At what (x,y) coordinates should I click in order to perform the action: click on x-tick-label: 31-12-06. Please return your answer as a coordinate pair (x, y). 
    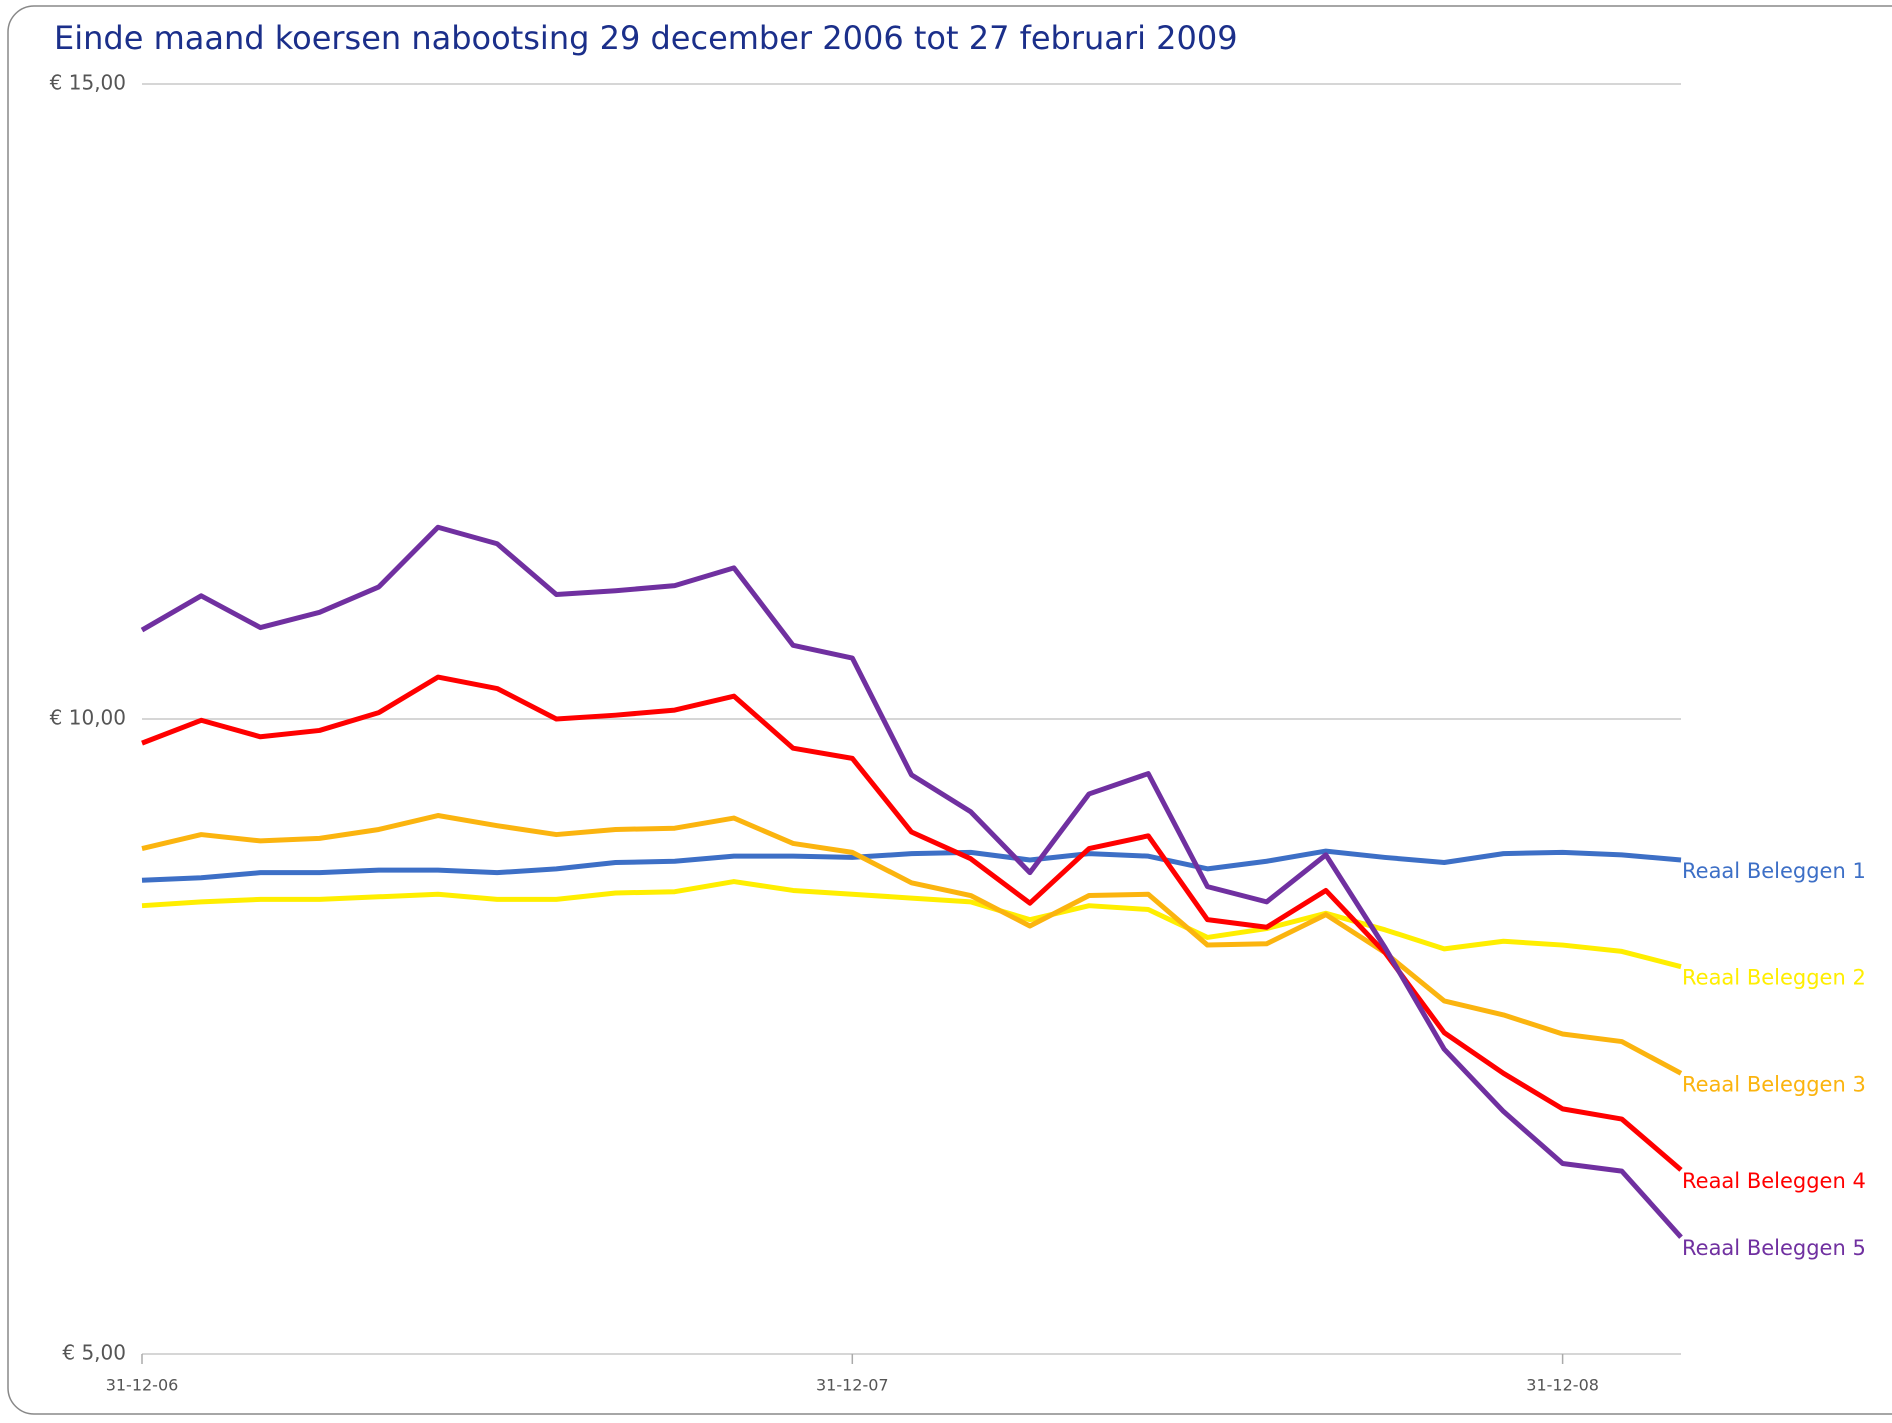
    Looking at the image, I should click on (142, 1385).